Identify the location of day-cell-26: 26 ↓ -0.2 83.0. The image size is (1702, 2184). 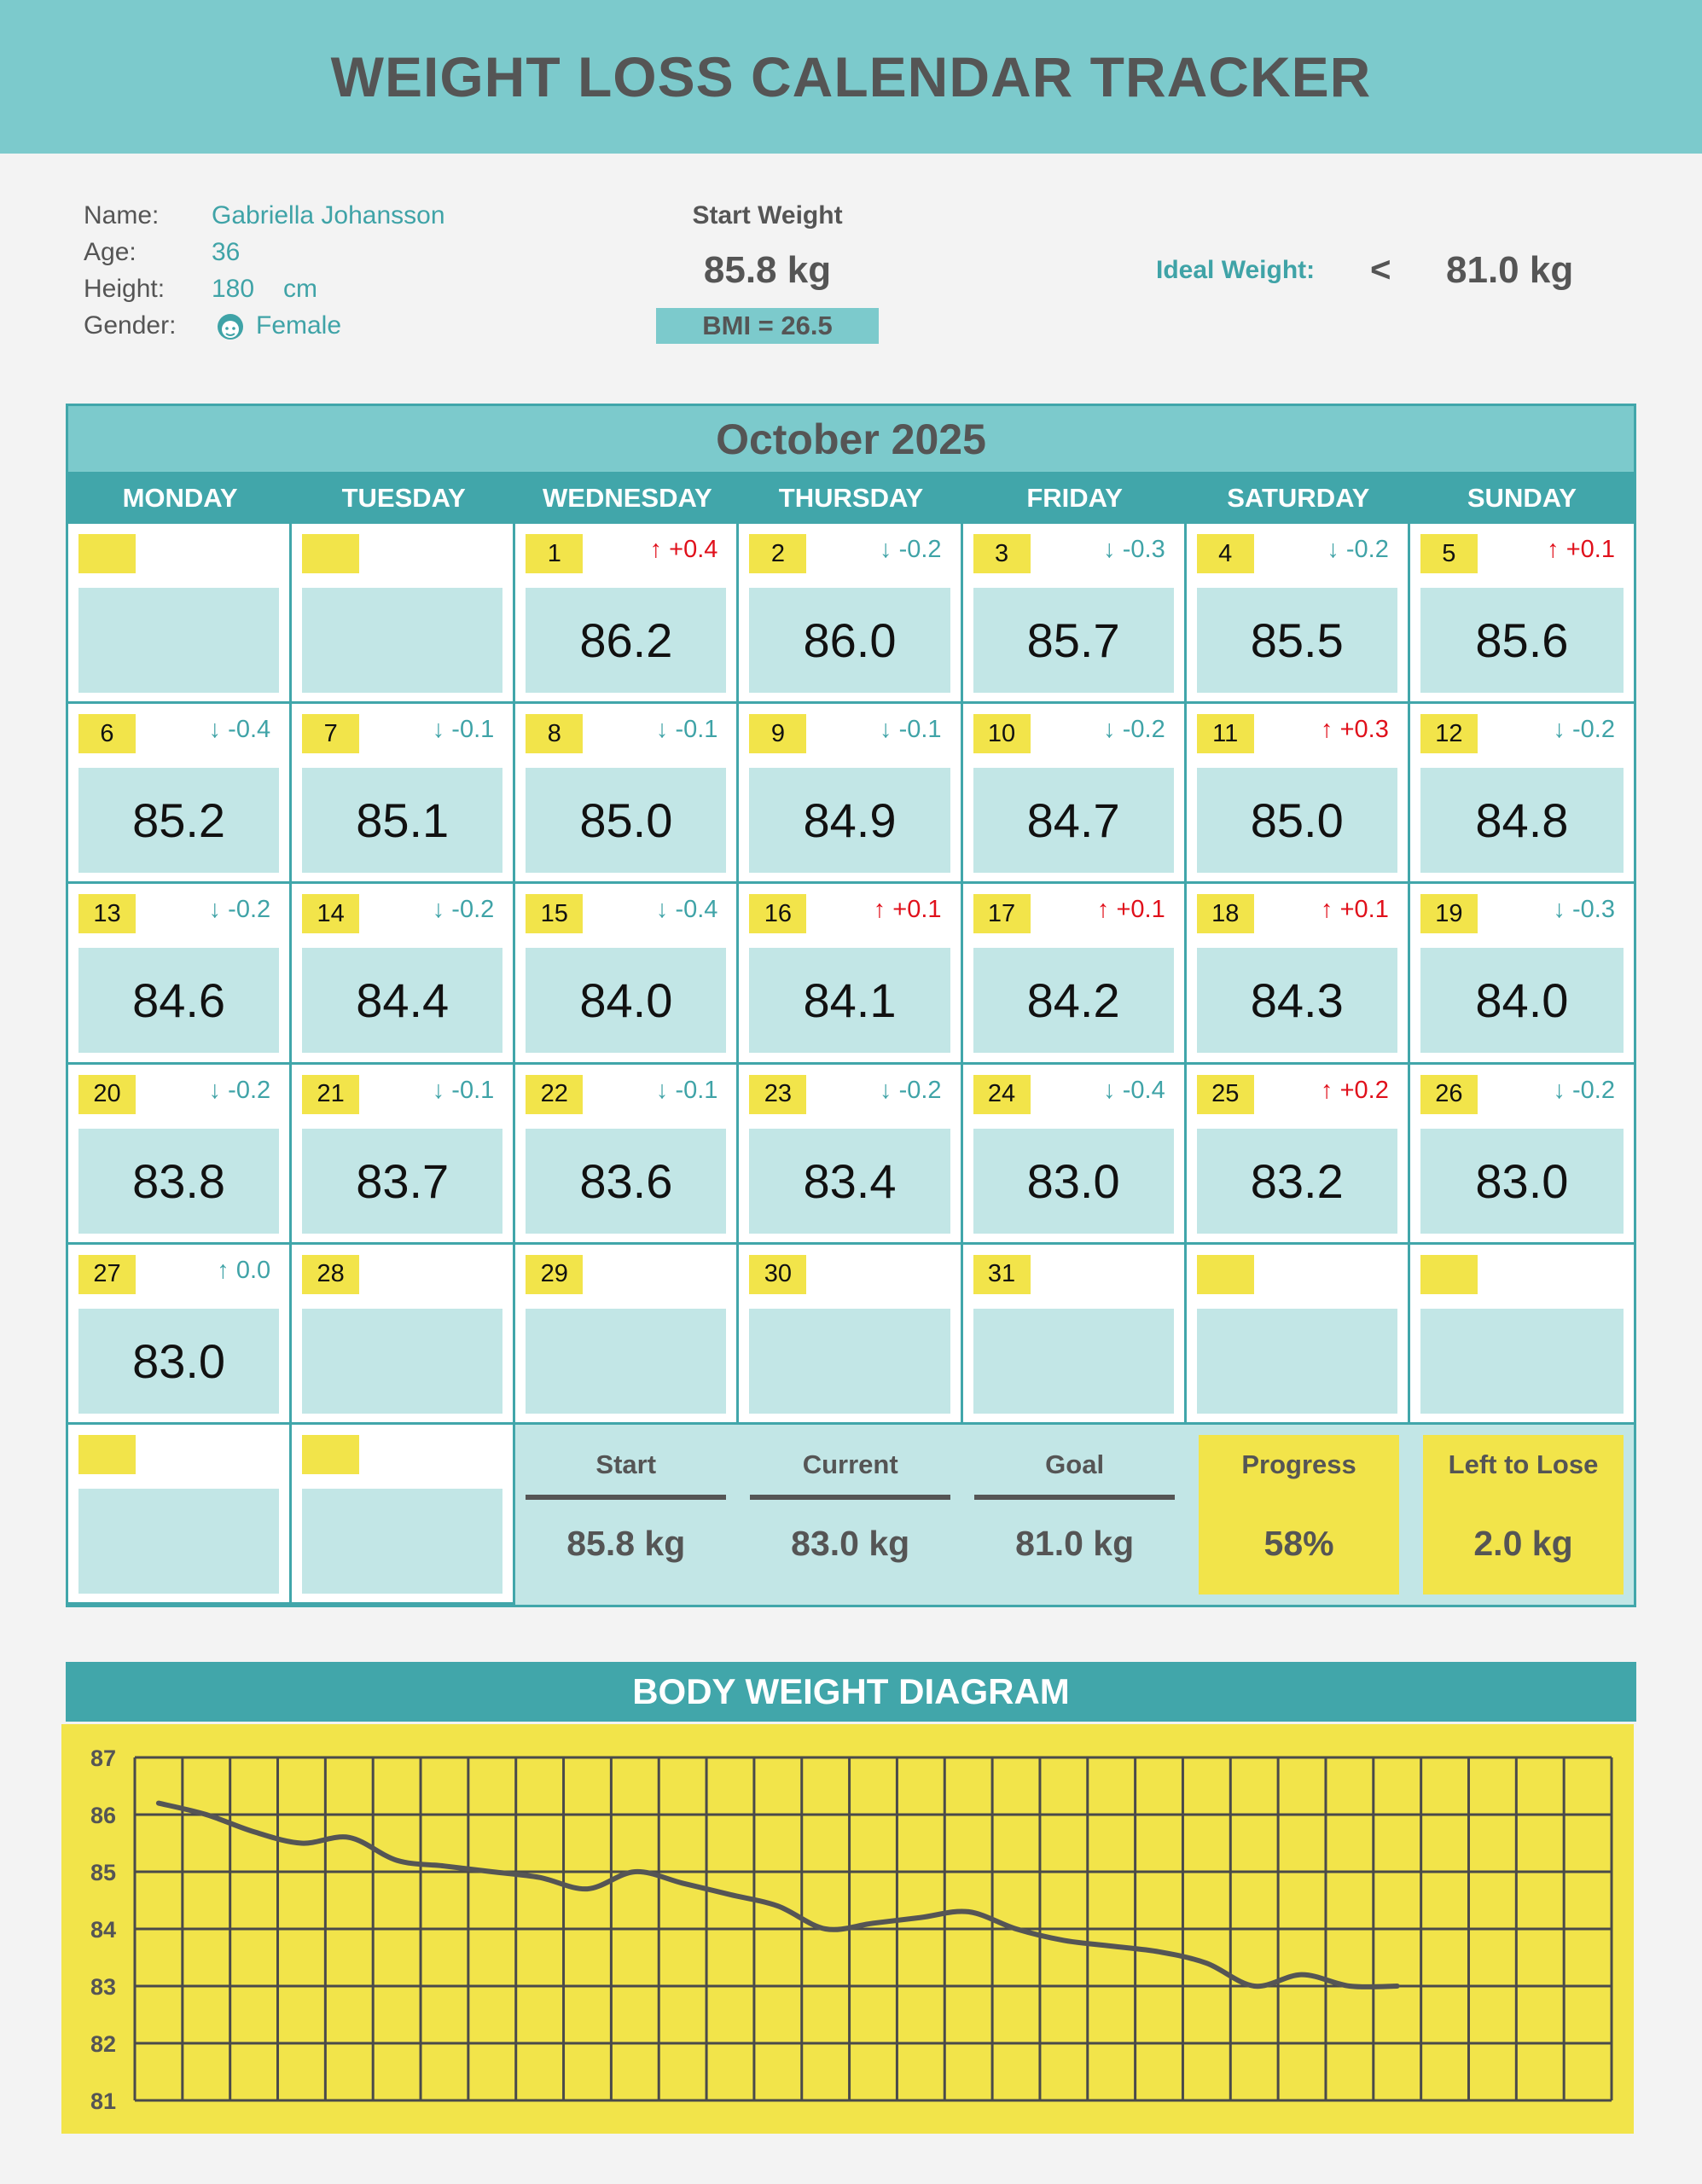
(1521, 1154).